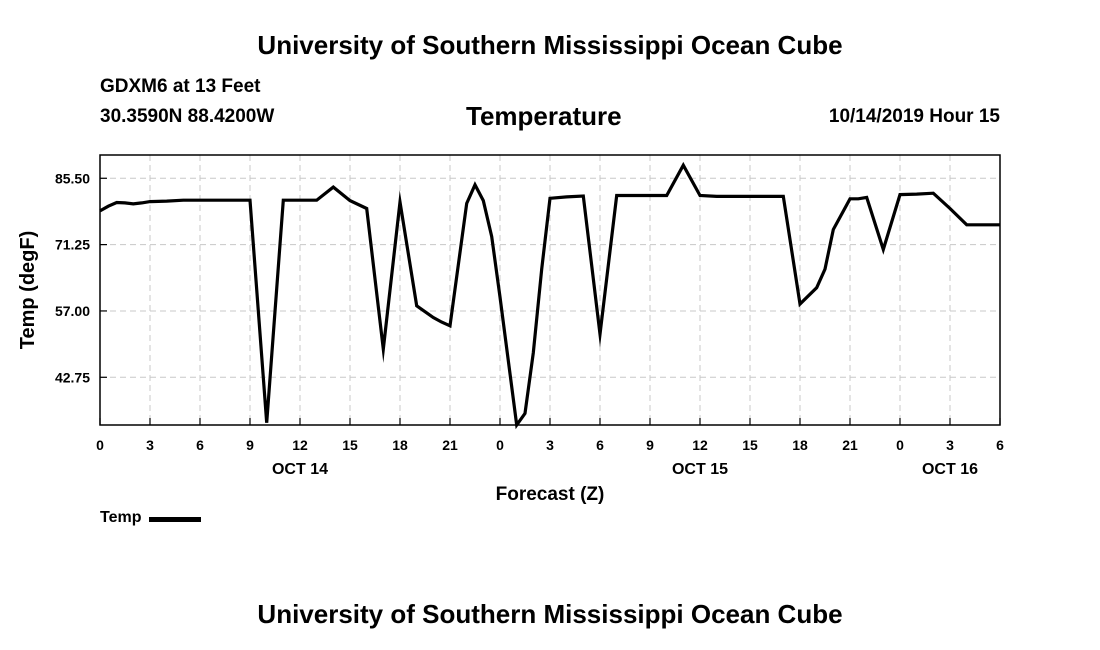  What do you see at coordinates (544, 116) in the screenshot?
I see `chart-title: Temperature` at bounding box center [544, 116].